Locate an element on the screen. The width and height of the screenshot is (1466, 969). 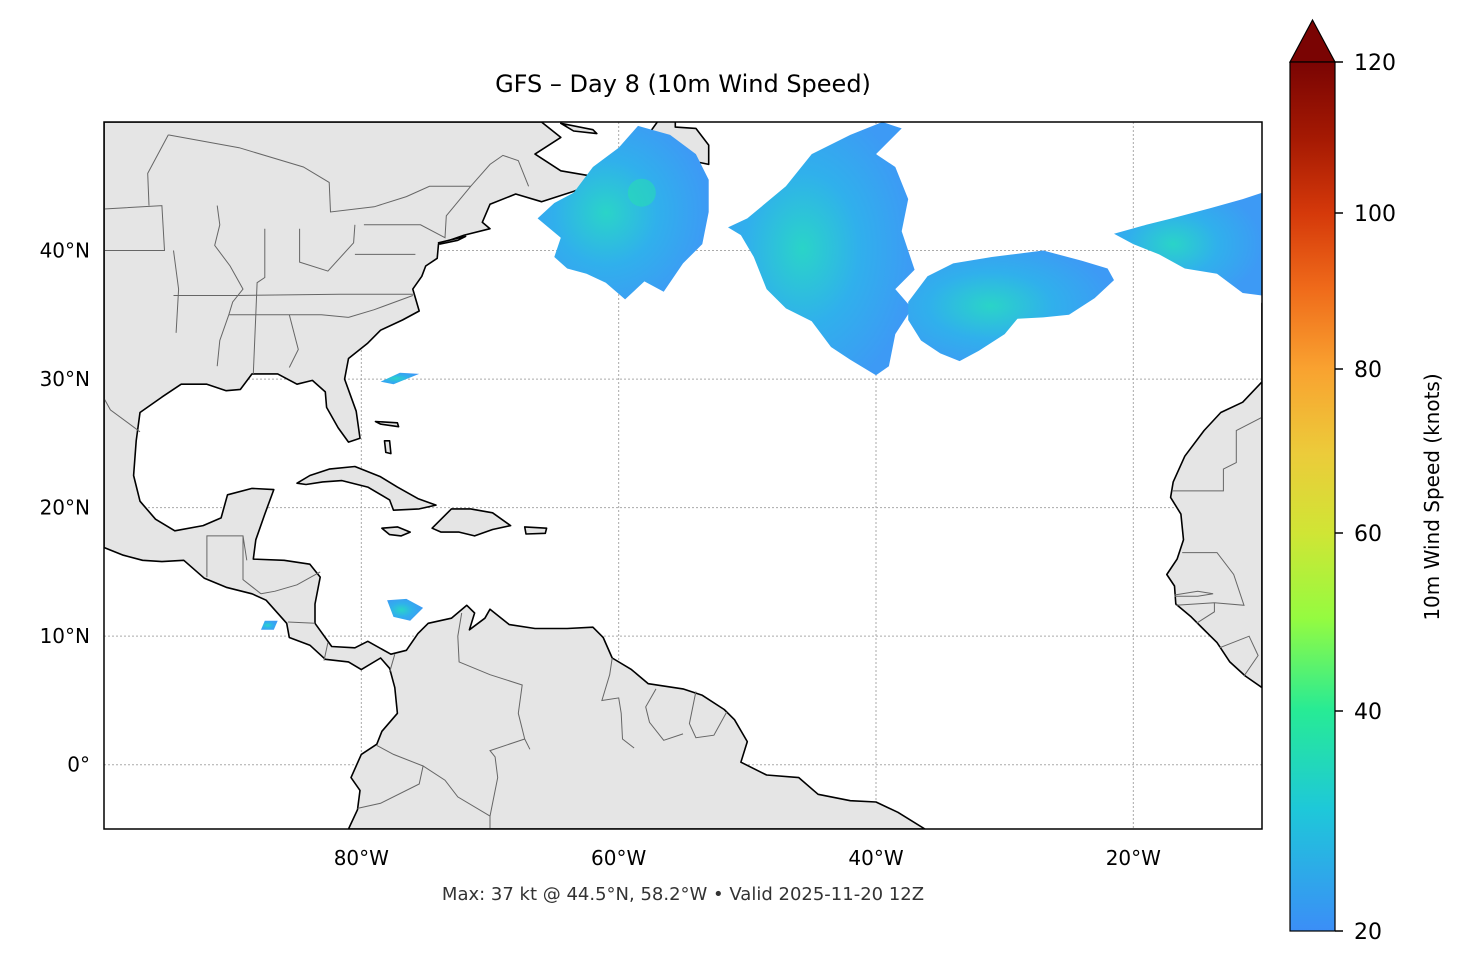
island-bahamas-abaco is located at coordinates (387, 424).